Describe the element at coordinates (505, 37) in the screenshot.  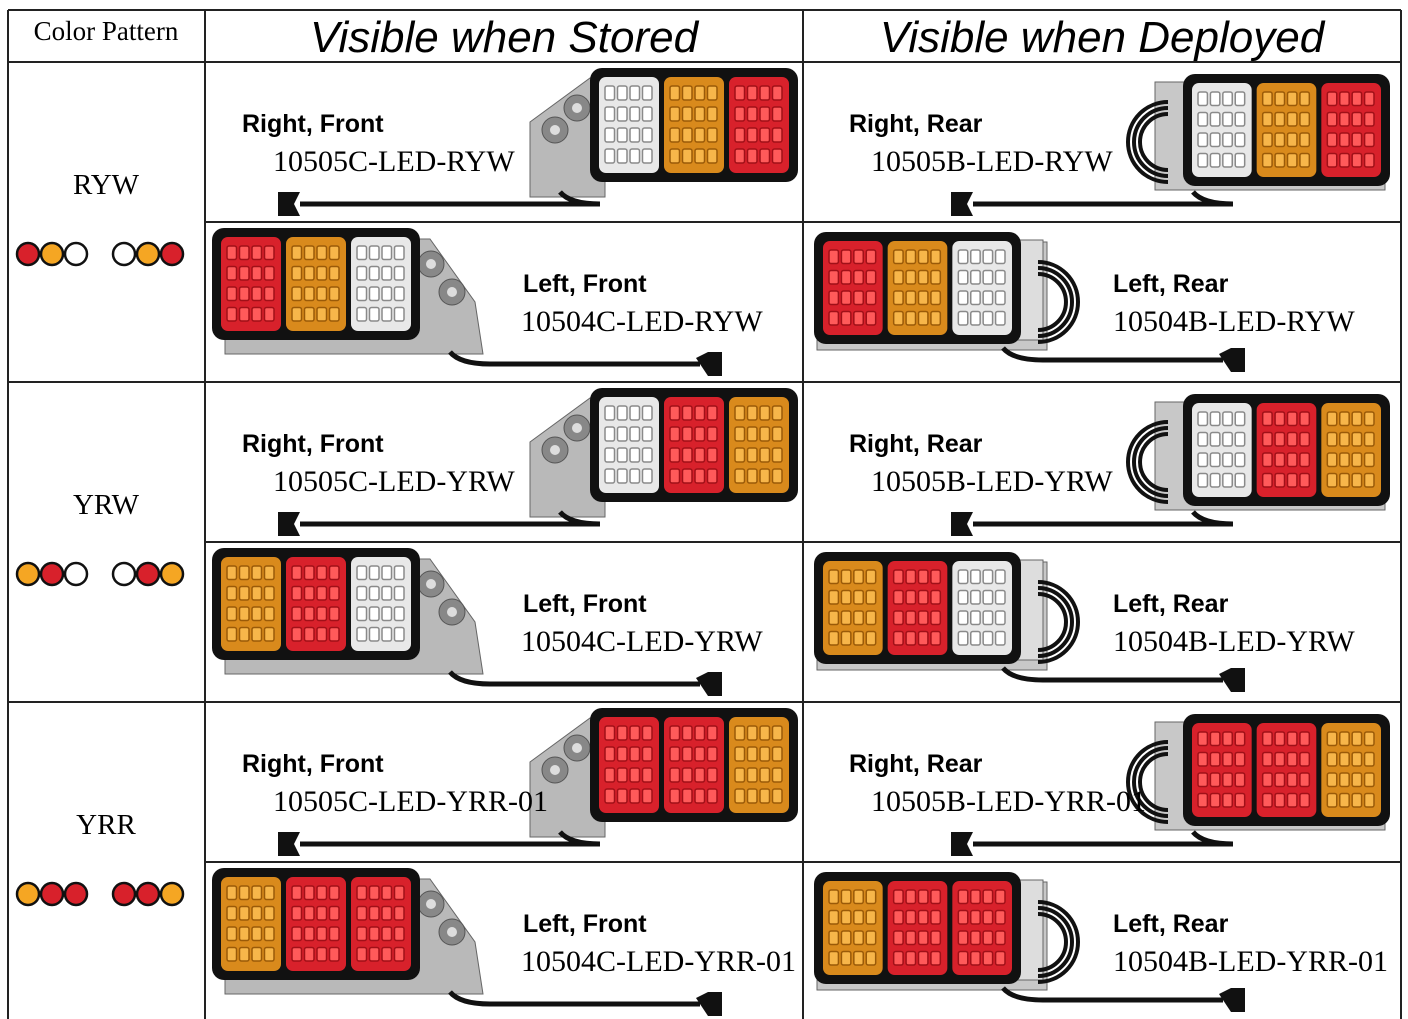
I see `header-cell: Visible when Stored` at that location.